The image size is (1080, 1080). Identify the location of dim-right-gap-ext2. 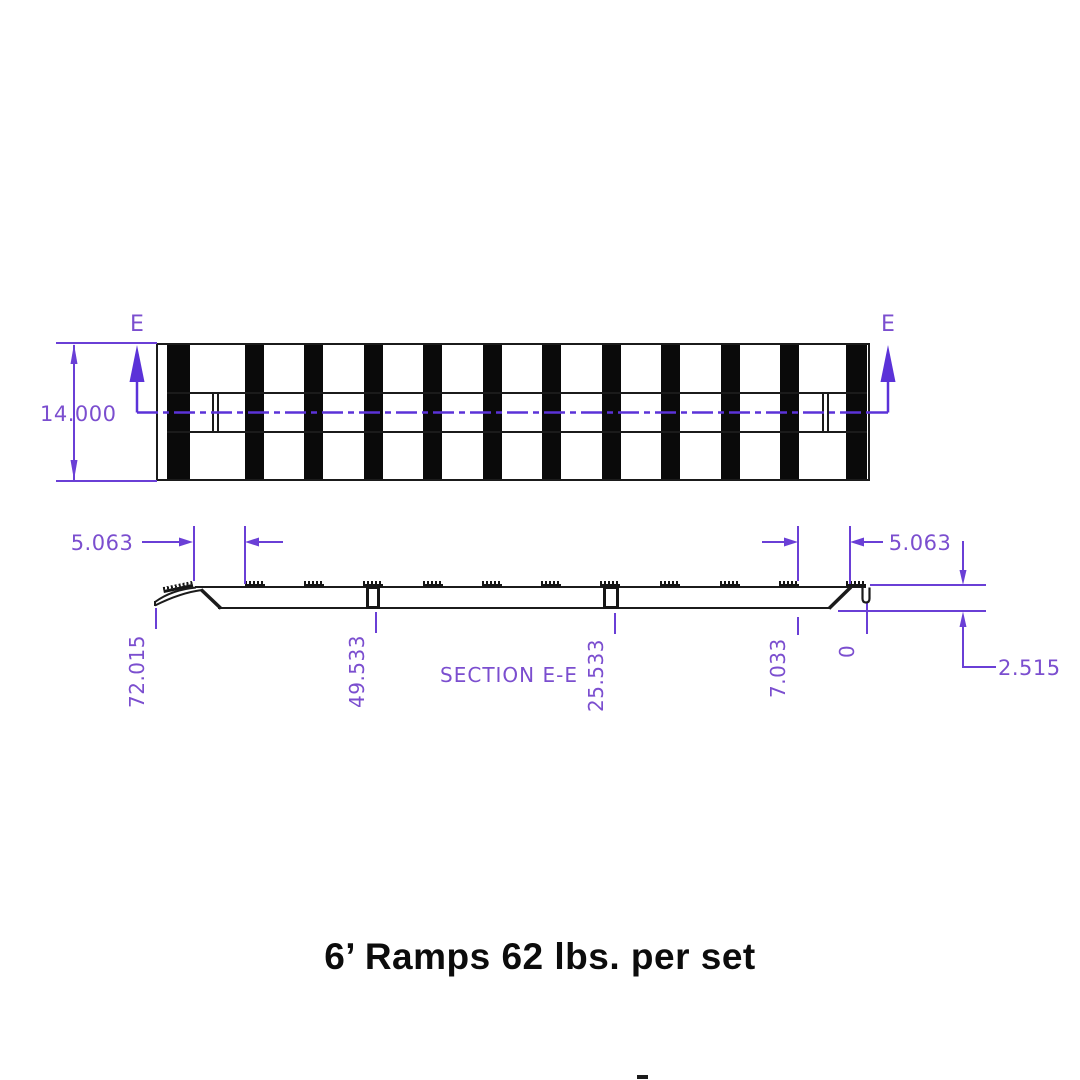
(850, 555).